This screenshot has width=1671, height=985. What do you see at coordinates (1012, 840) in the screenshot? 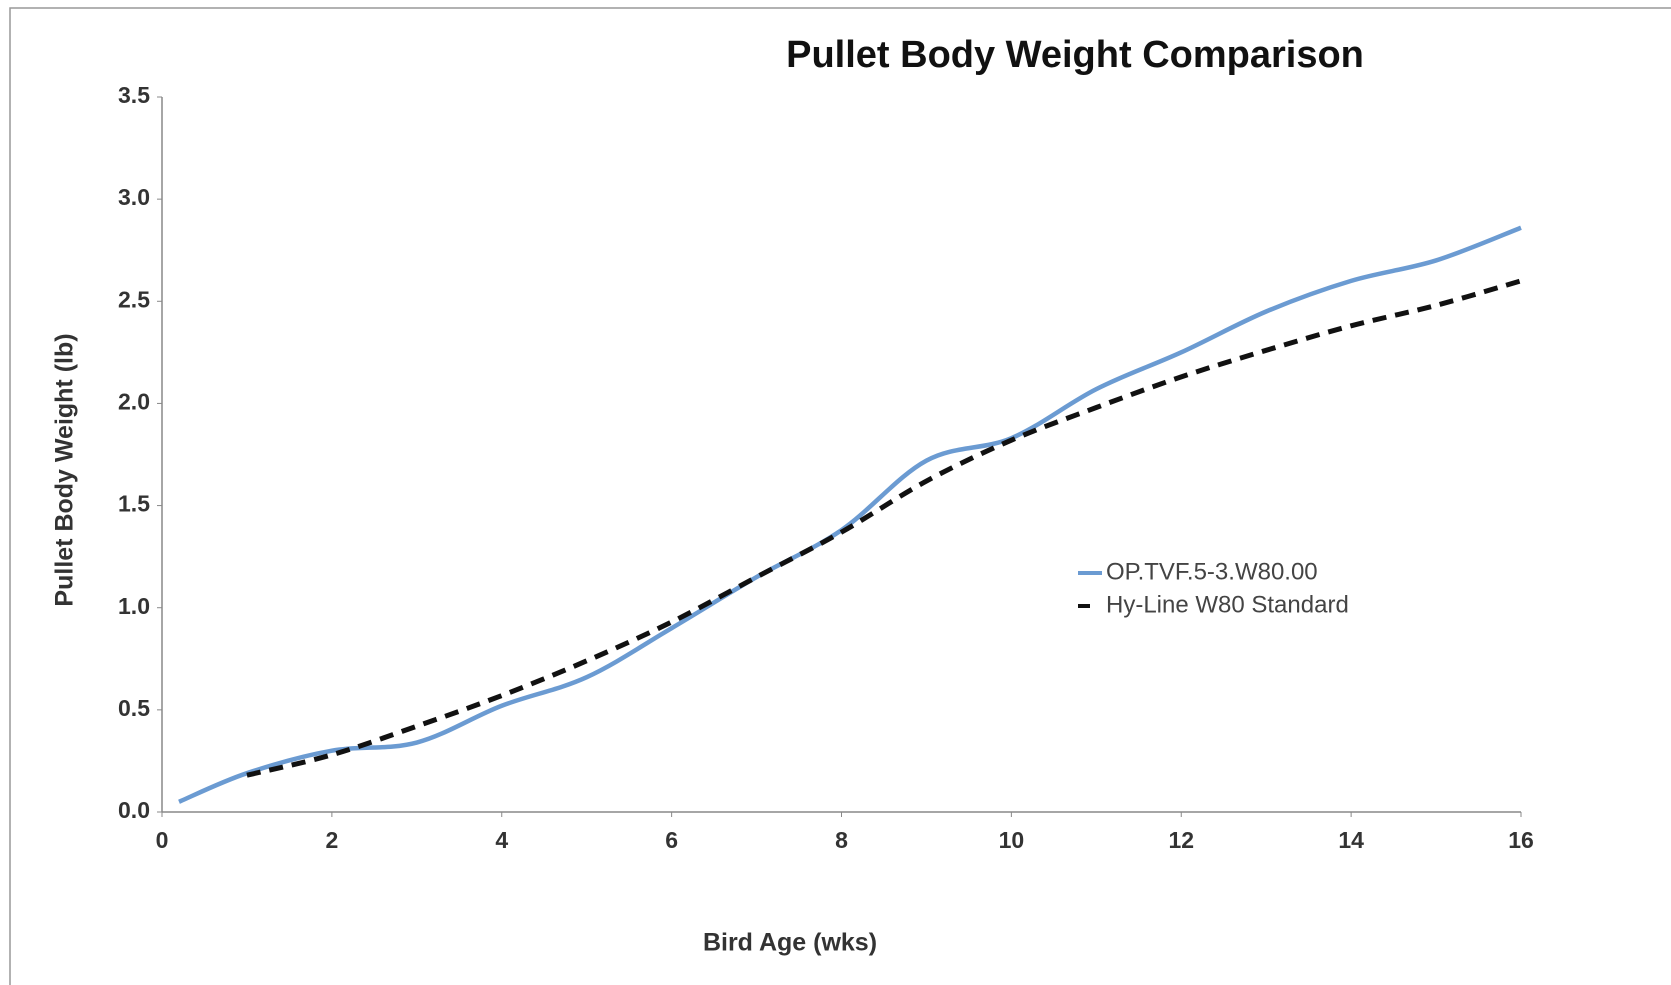
I see `x-tick-label: 10` at bounding box center [1012, 840].